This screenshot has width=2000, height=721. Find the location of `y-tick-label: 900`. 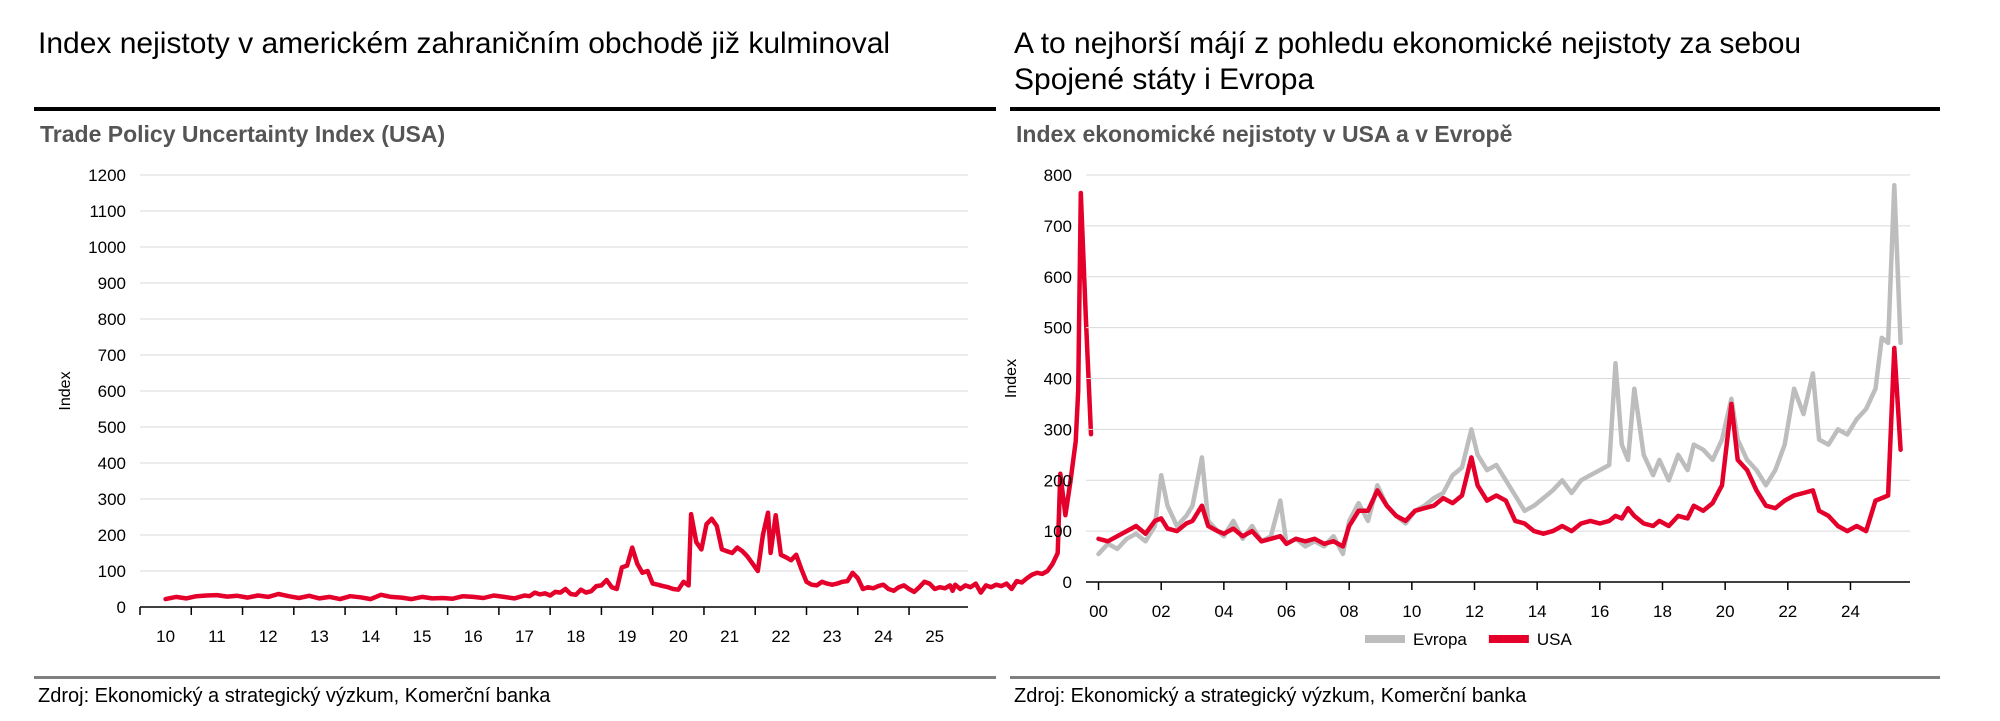

y-tick-label: 900 is located at coordinates (112, 283).